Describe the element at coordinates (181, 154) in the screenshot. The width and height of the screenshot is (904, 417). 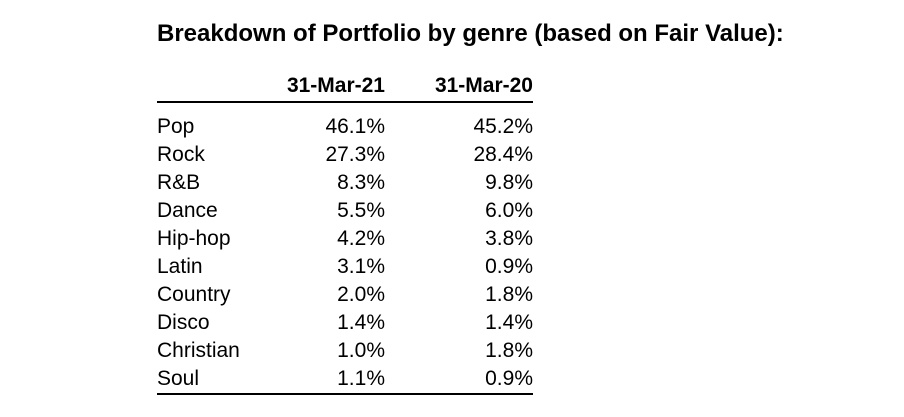
I see `genre-cell: Rock` at that location.